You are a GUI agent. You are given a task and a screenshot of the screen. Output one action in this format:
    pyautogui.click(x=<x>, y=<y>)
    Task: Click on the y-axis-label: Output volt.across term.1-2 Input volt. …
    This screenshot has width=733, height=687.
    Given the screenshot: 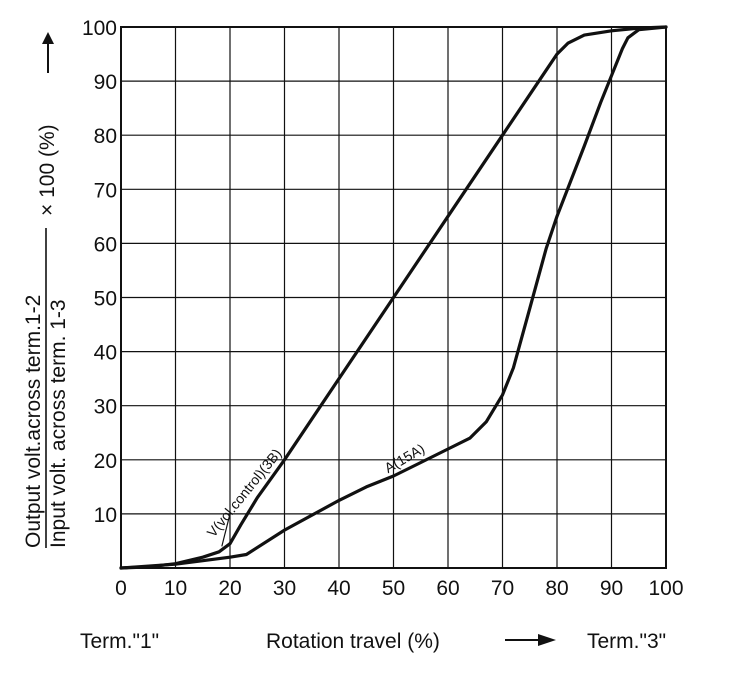 What is the action you would take?
    pyautogui.click(x=46, y=290)
    